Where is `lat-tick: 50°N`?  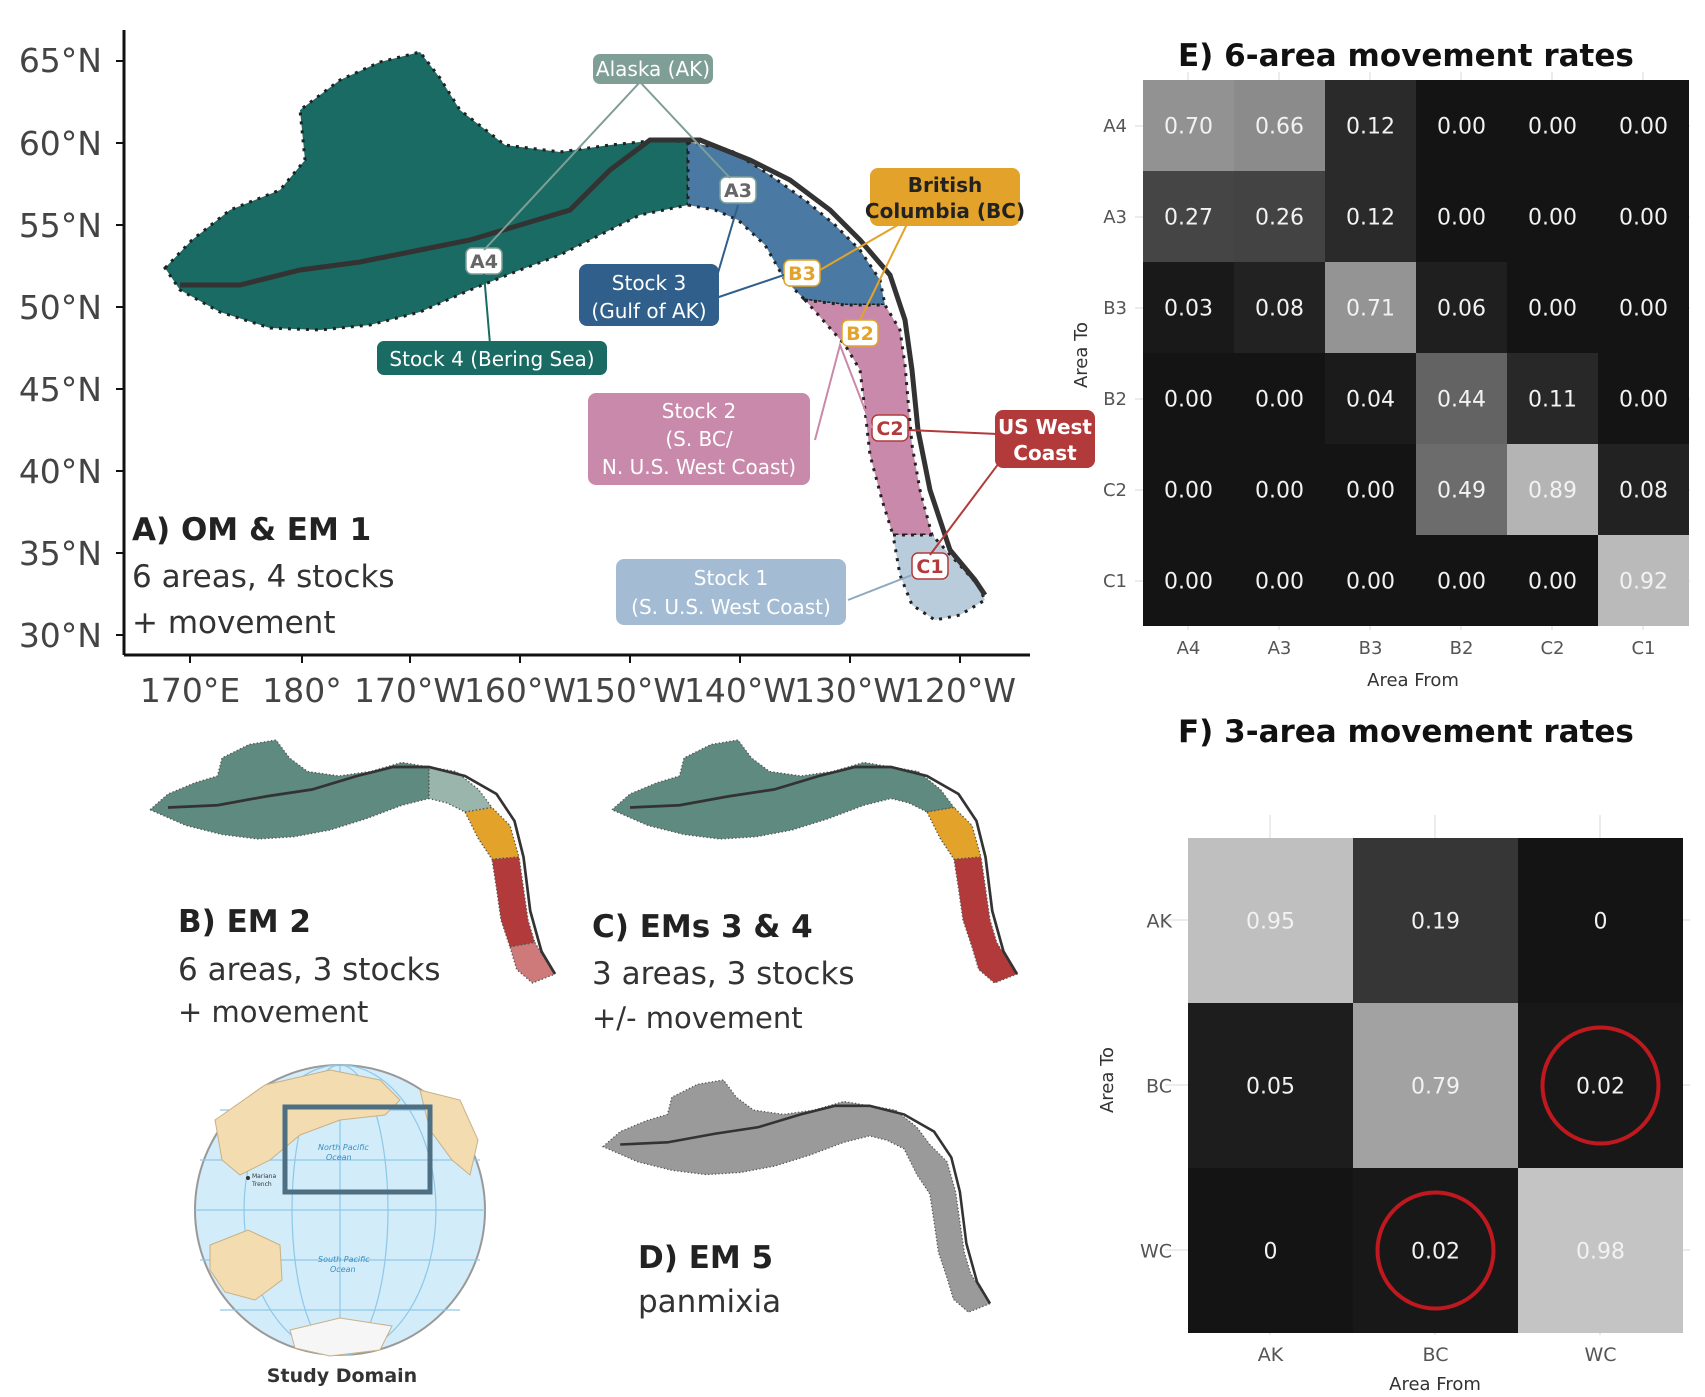
lat-tick: 50°N is located at coordinates (60, 307).